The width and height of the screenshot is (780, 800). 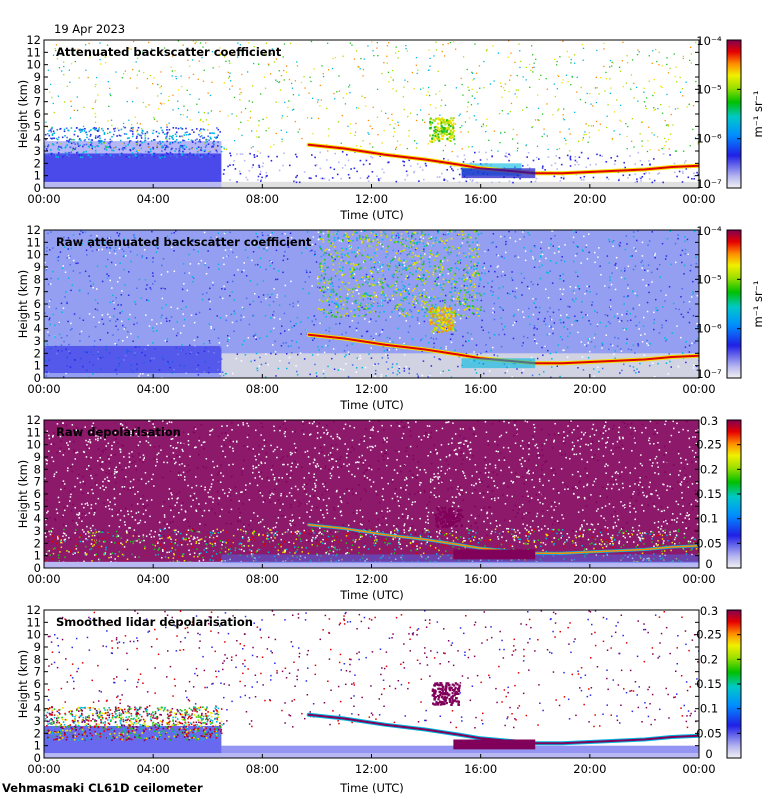 What do you see at coordinates (709, 421) in the screenshot?
I see `colorbar-tick-label: 0.3` at bounding box center [709, 421].